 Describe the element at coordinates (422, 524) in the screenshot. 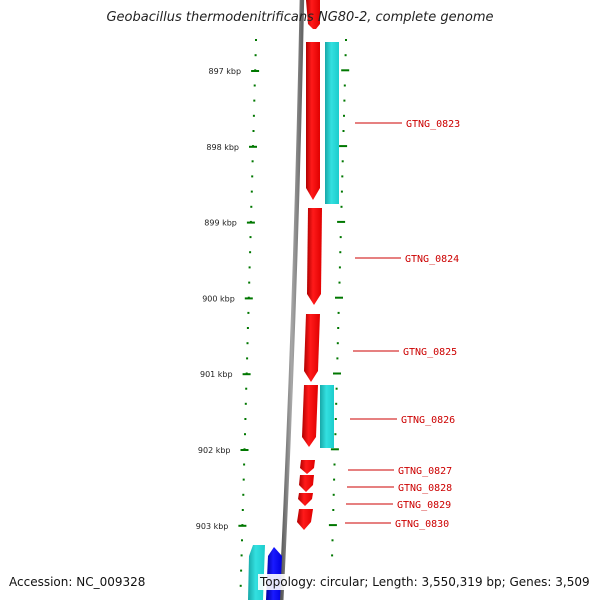

I see `gene-label: GTNG_0830` at that location.